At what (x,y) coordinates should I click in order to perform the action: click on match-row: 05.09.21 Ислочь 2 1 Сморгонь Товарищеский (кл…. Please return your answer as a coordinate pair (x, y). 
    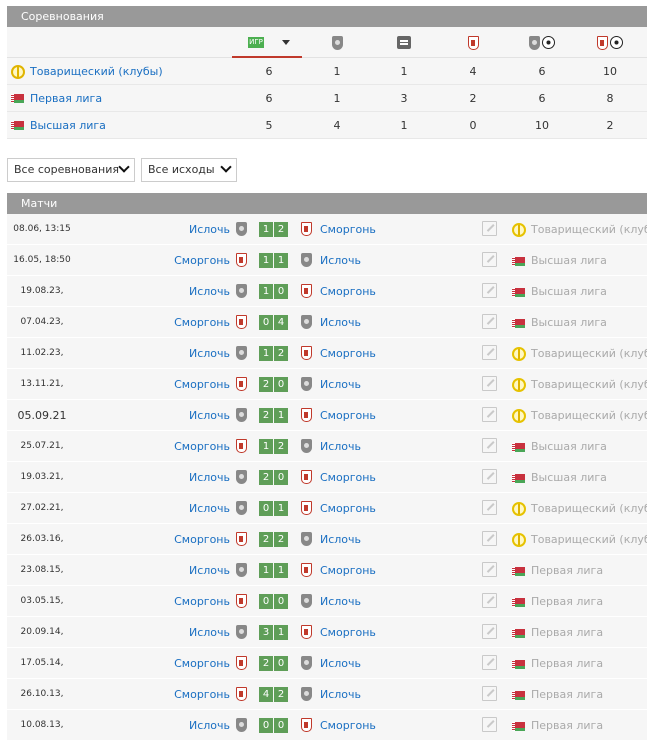
    Looking at the image, I should click on (327, 415).